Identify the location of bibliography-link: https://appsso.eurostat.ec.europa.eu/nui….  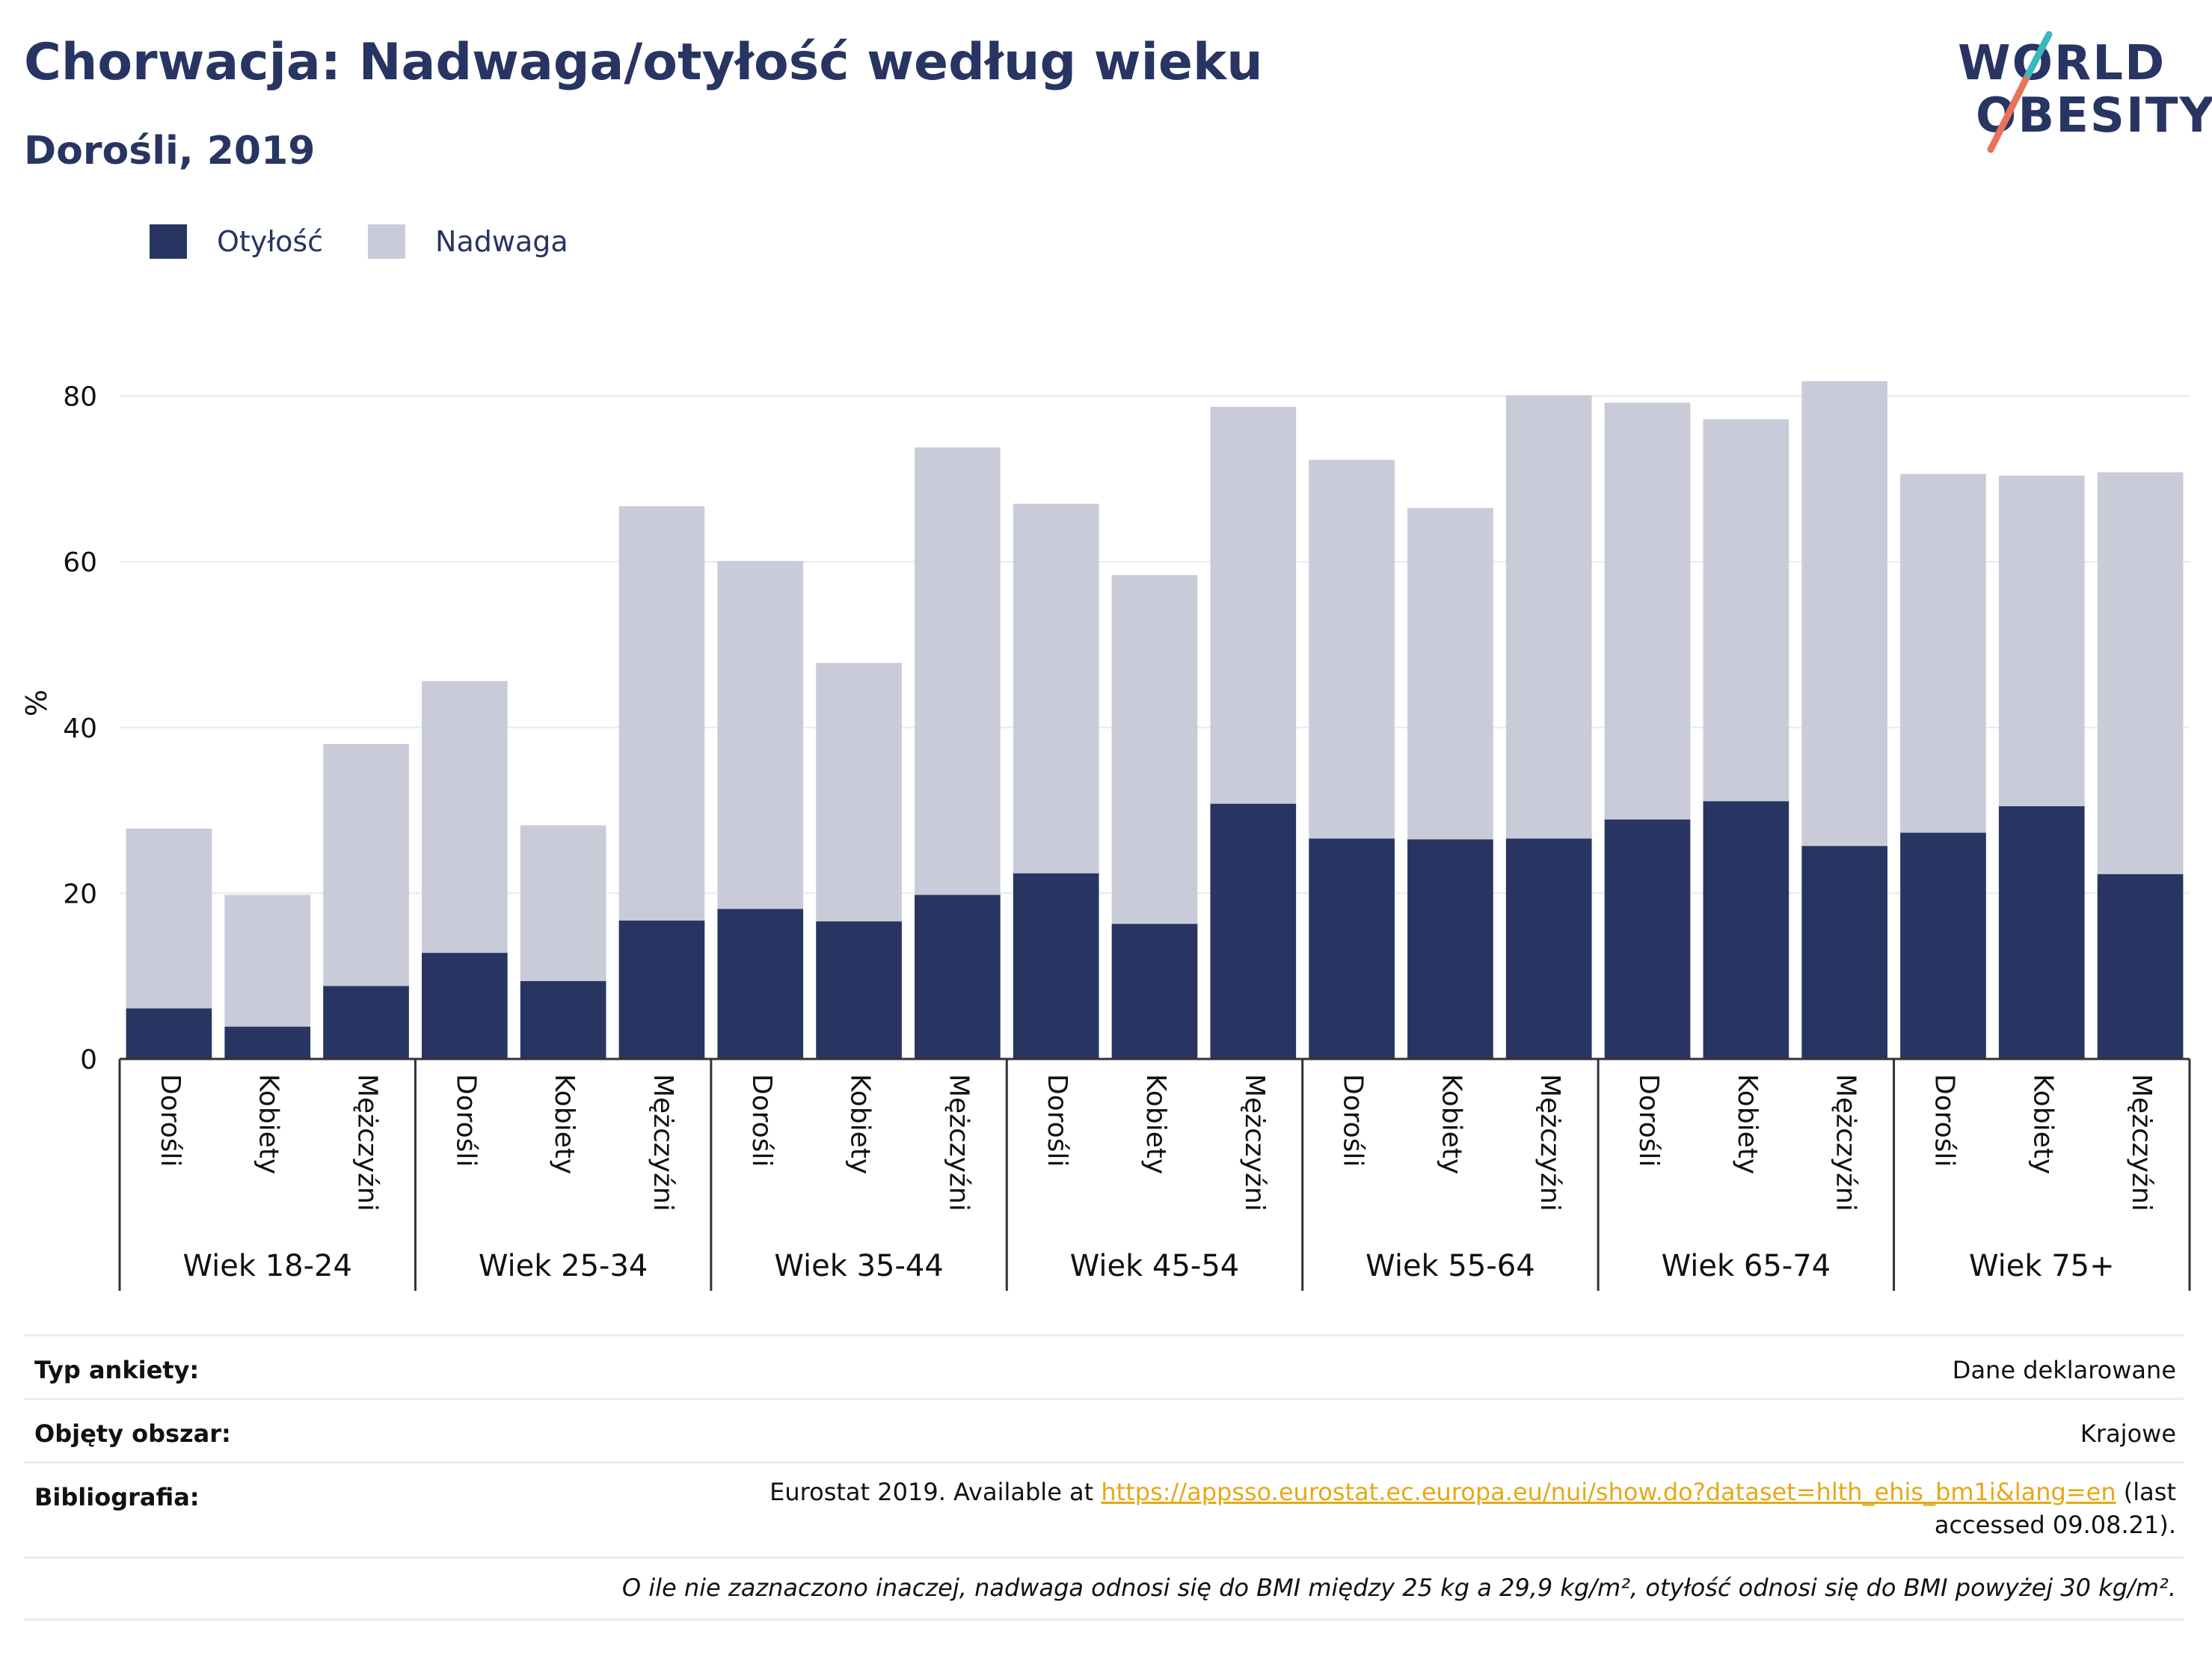
(1608, 1492).